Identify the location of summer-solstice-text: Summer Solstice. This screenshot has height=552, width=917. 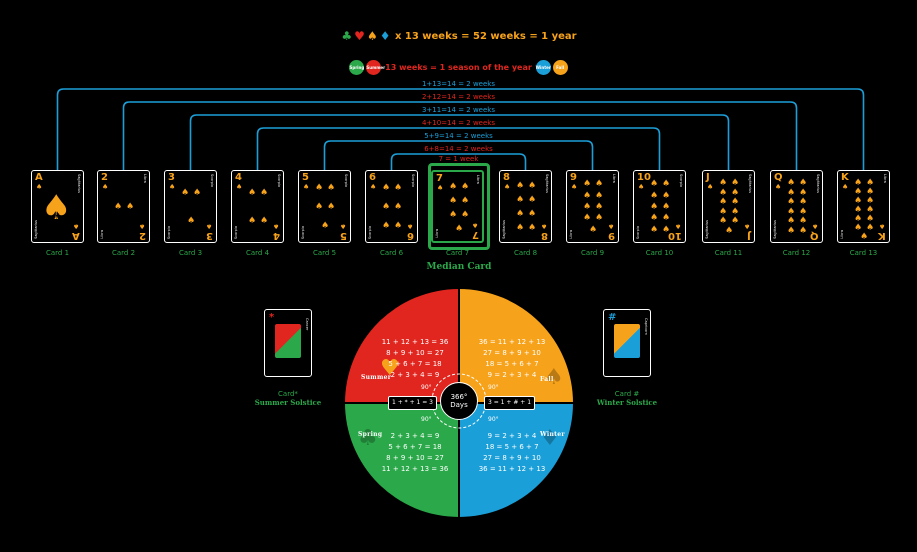
(288, 402).